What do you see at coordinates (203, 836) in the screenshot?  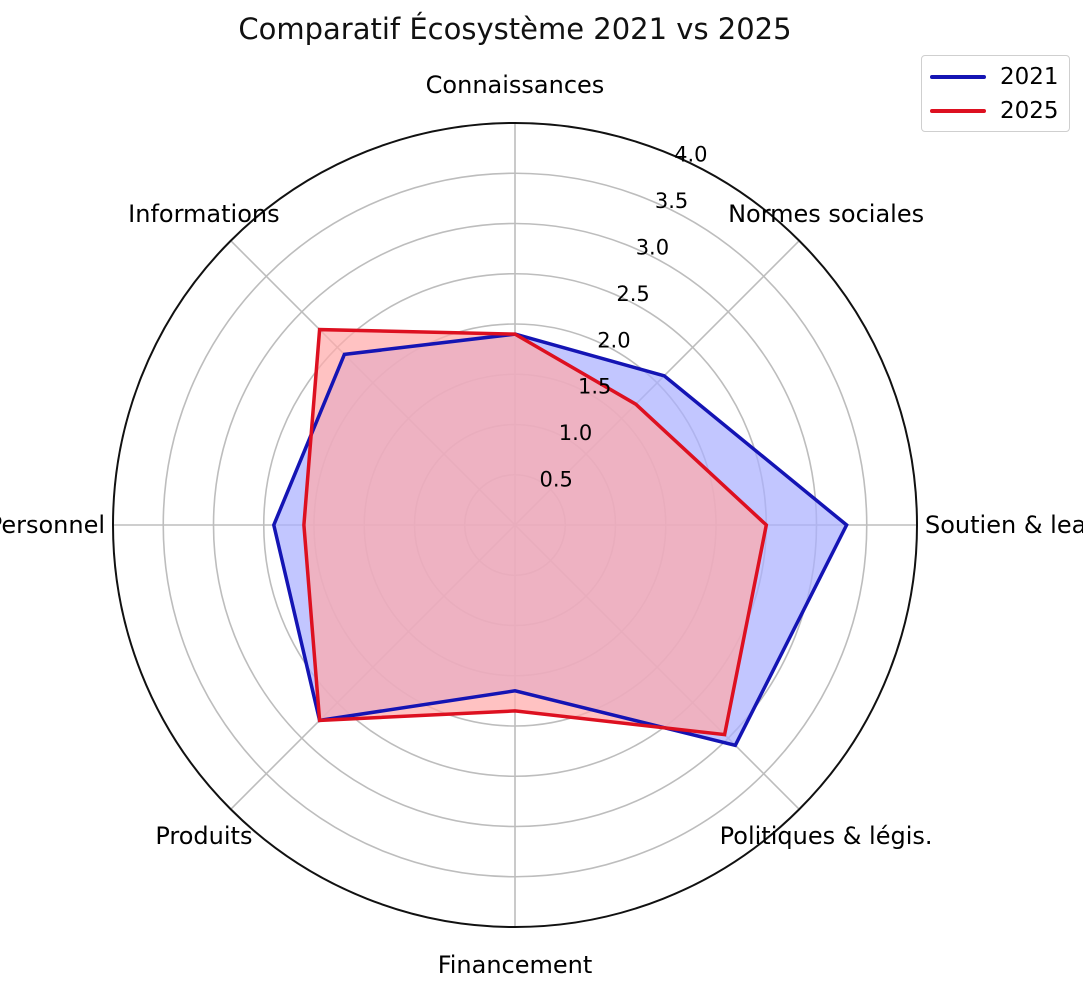 I see `axis-label-5: Produits` at bounding box center [203, 836].